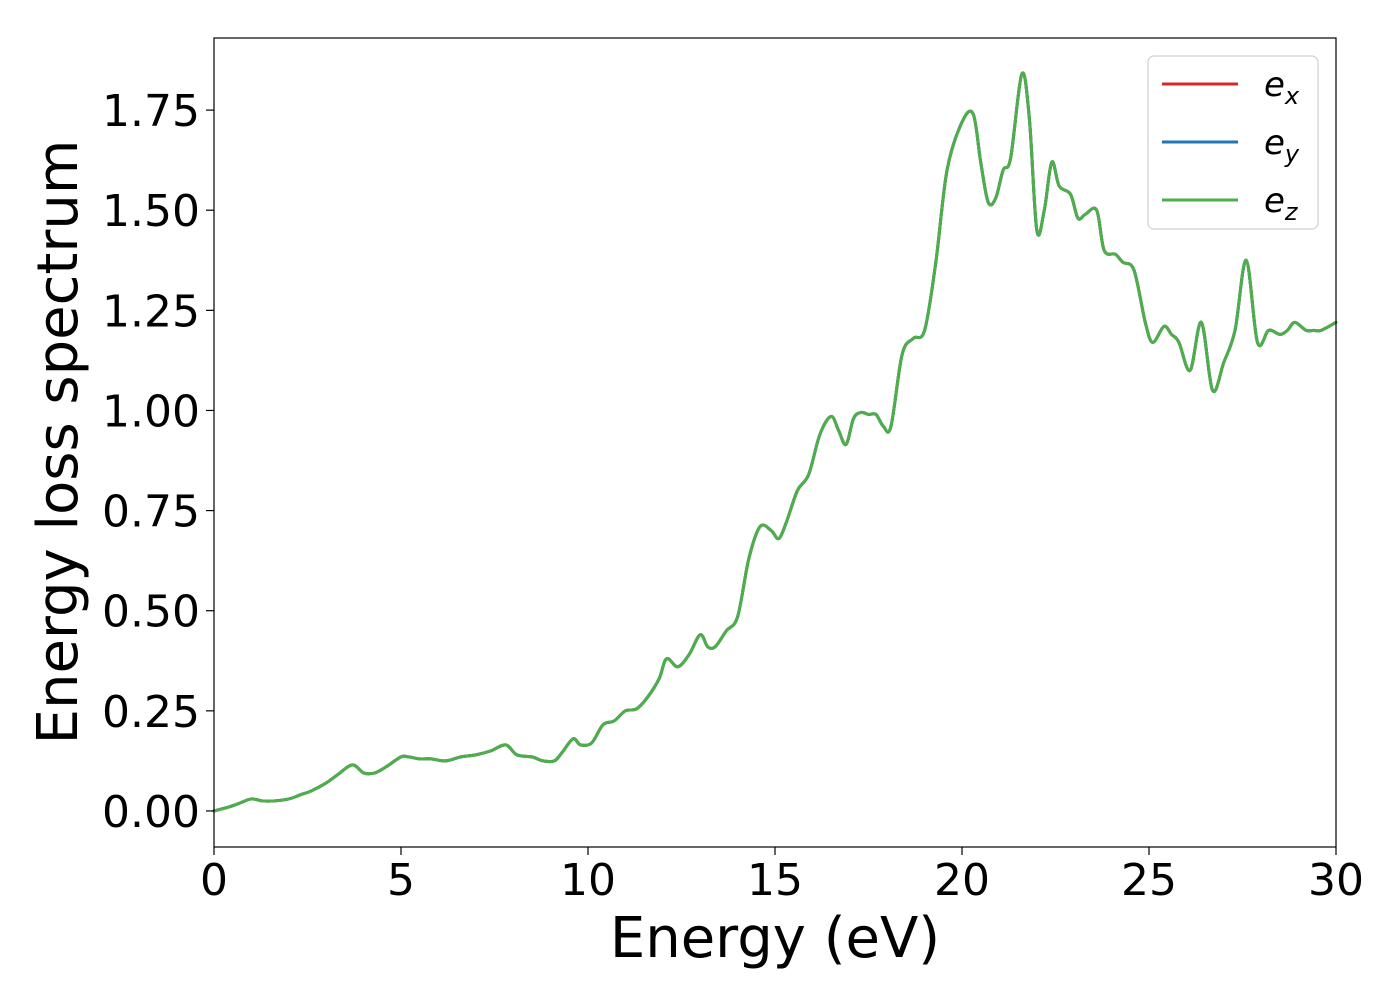  What do you see at coordinates (151, 111) in the screenshot?
I see `y-tick-label: 1.75` at bounding box center [151, 111].